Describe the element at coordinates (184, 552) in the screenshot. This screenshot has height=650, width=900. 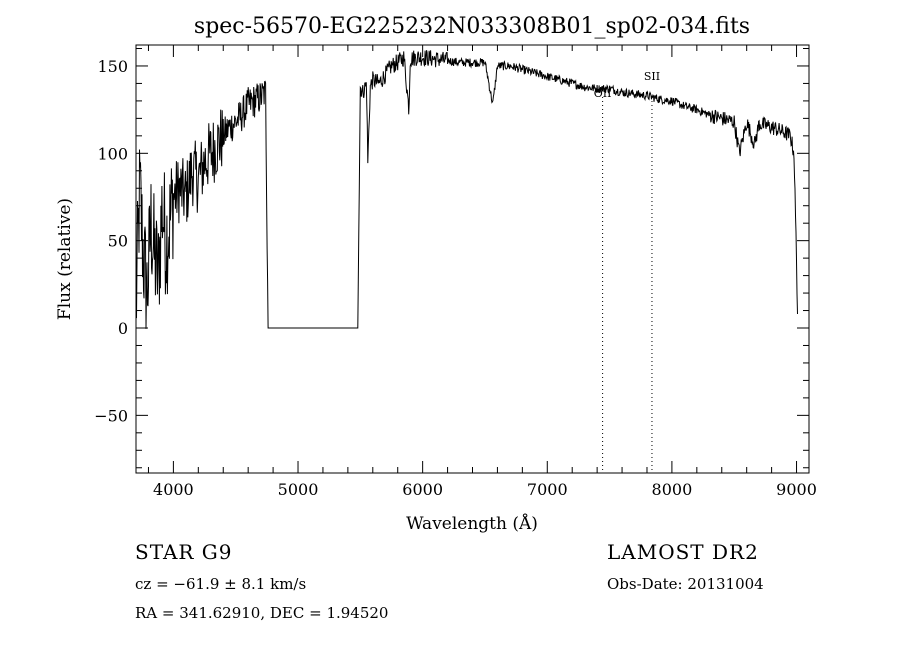
I see `object-class: STAR G9` at that location.